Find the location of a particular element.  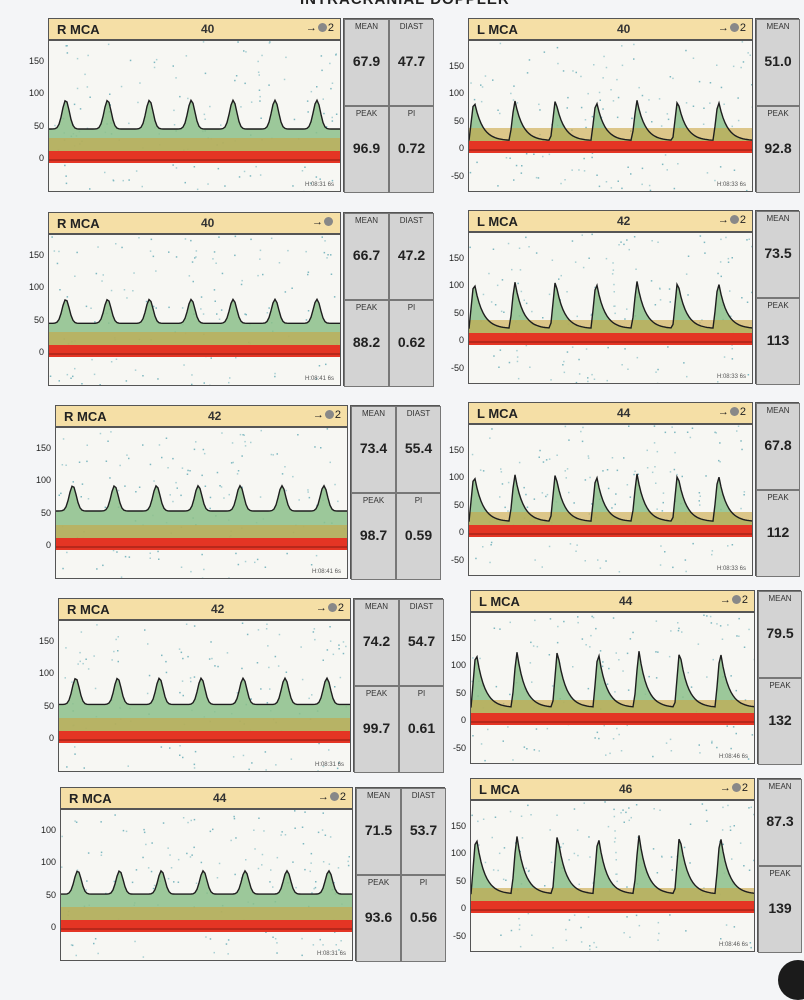

measurement-mean: MEAN 79.5 is located at coordinates (780, 634).